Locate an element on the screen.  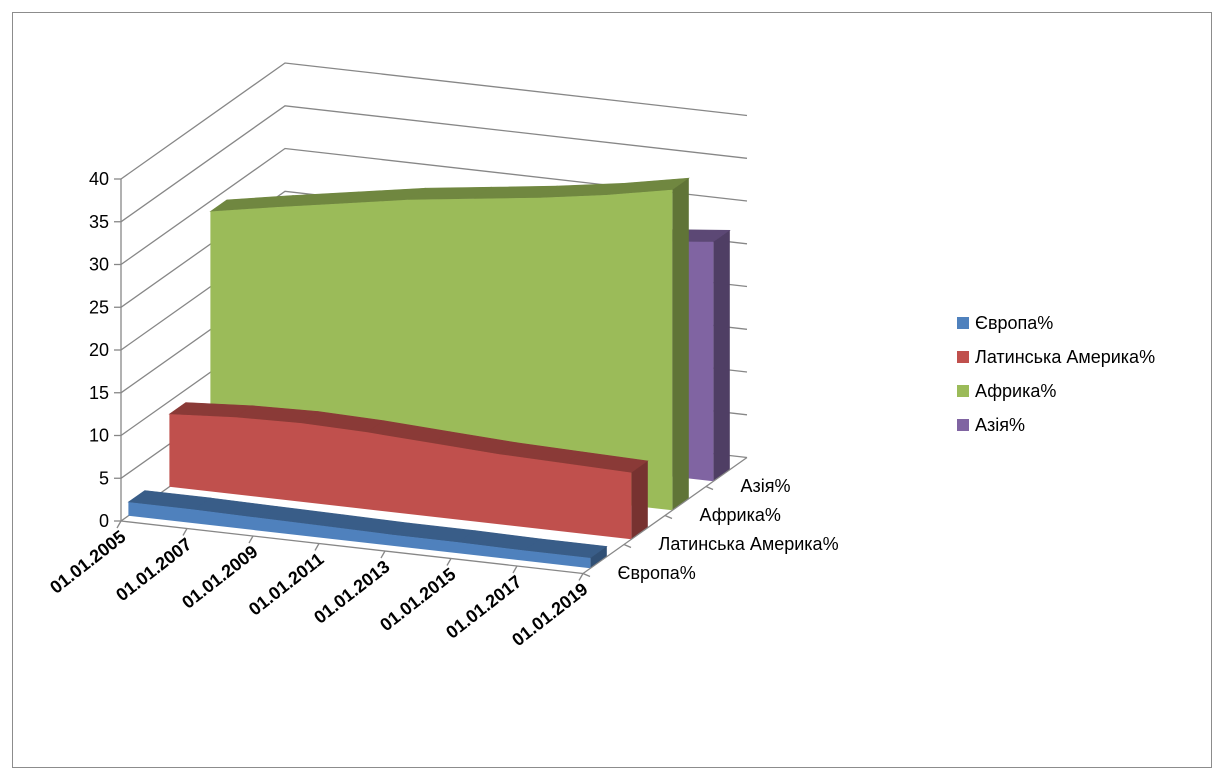
y-tick-label: 10 is located at coordinates (99, 436).